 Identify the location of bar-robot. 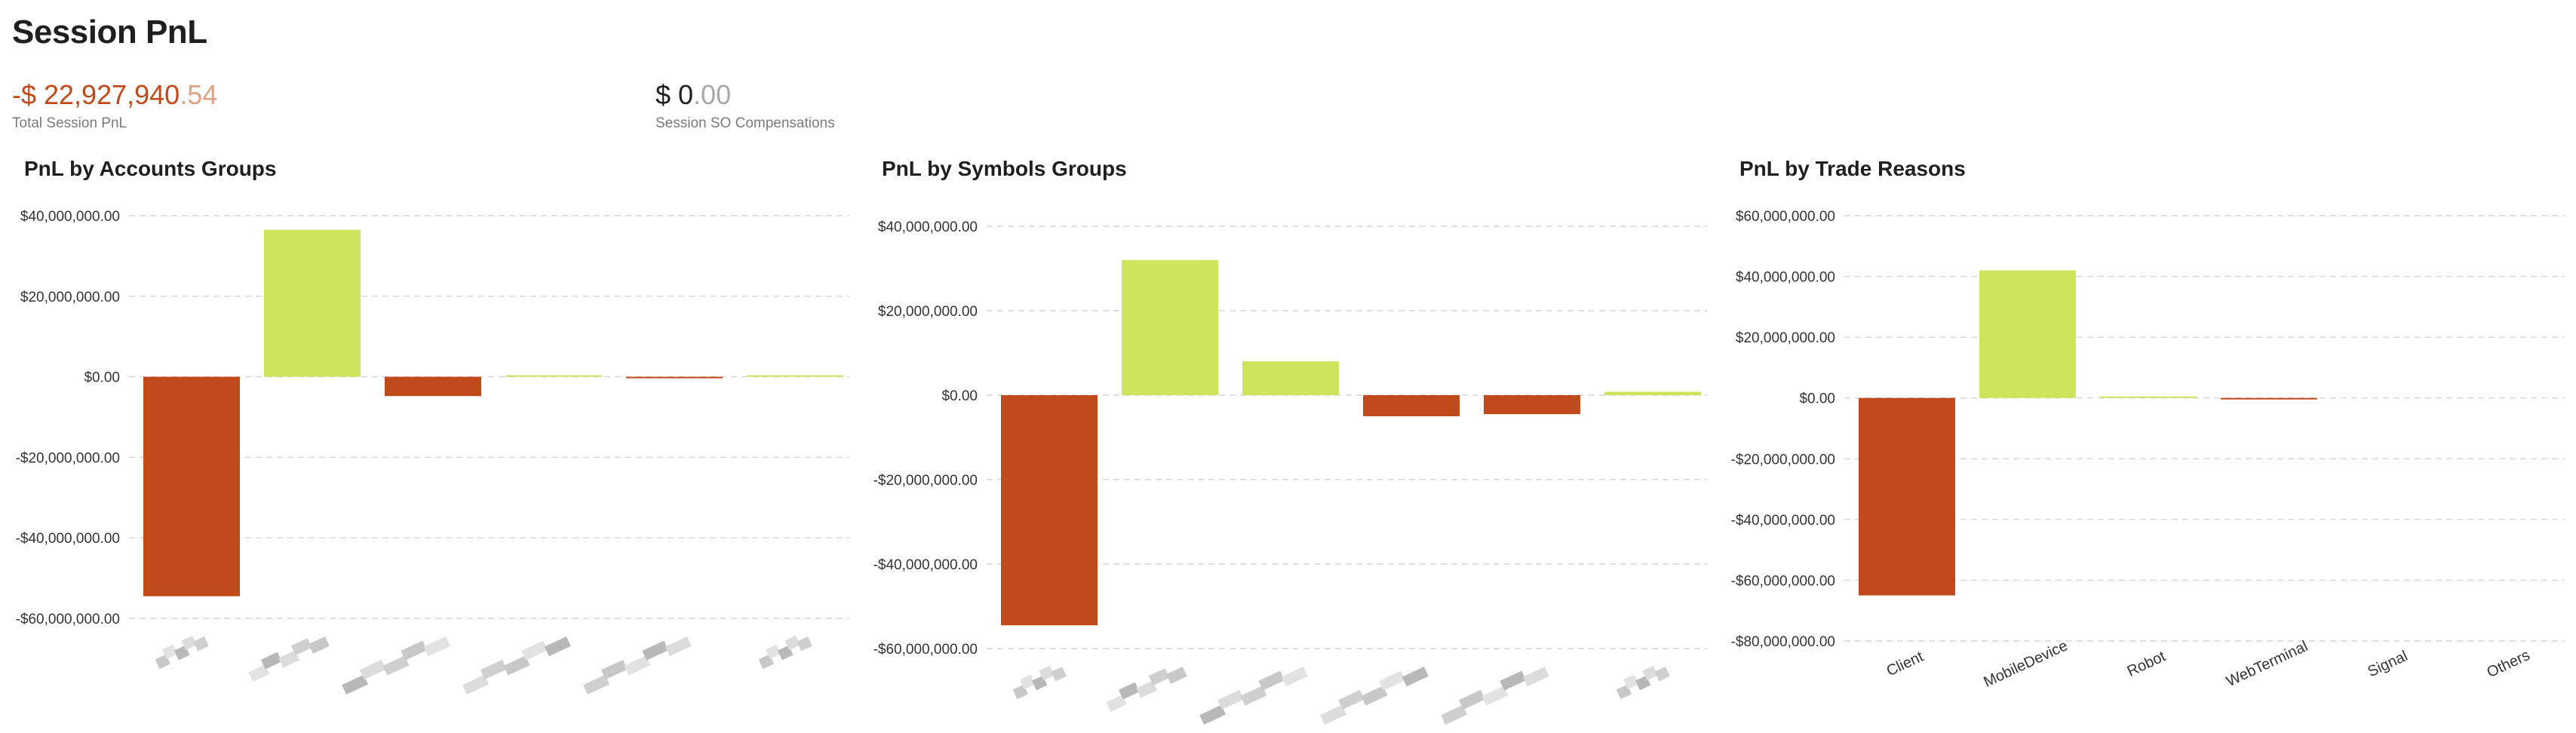
(2148, 397).